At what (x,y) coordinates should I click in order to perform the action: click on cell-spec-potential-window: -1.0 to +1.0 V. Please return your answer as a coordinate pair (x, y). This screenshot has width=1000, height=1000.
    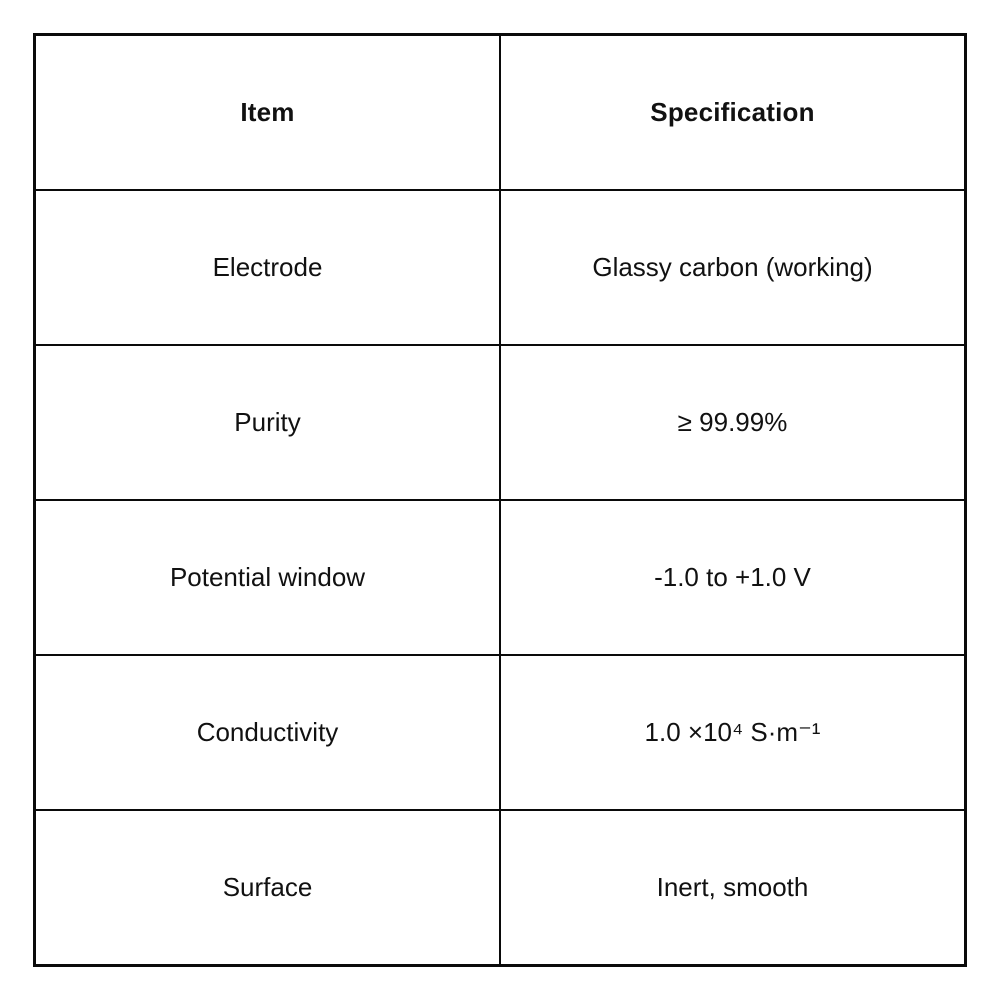
    Looking at the image, I should click on (733, 577).